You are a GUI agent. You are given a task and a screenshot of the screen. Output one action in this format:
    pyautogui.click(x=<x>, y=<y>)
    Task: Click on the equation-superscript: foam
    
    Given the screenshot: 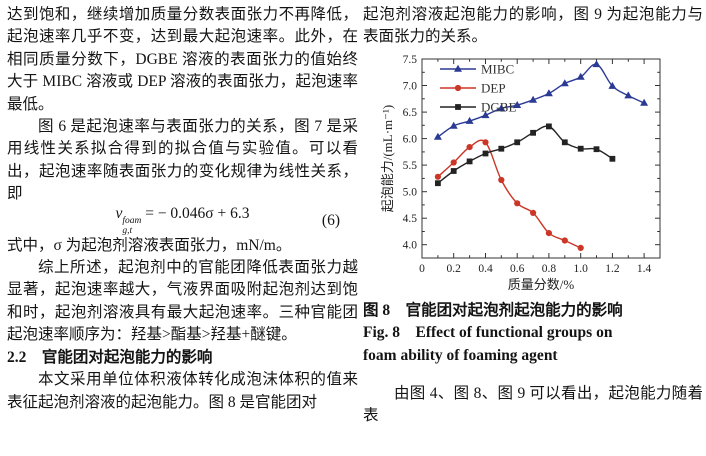 What is the action you would take?
    pyautogui.click(x=132, y=221)
    